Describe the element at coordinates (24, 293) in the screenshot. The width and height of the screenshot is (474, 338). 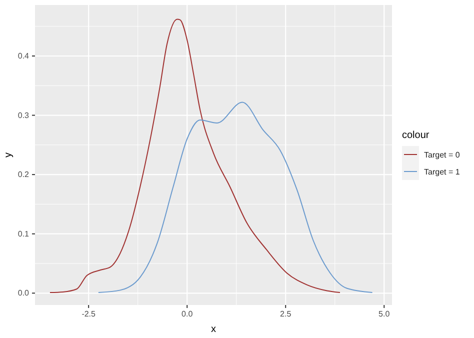
I see `y-tick-label: 0.0` at that location.